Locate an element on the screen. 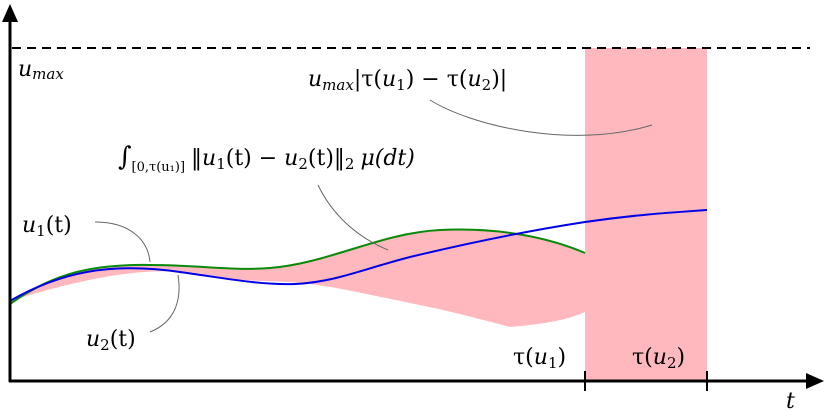 This screenshot has height=412, width=827. t-axis-label: t is located at coordinates (790, 400).